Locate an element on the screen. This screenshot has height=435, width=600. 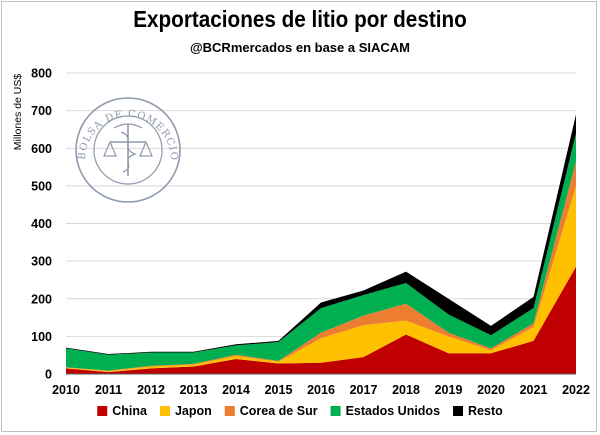
legend-label-china: China is located at coordinates (130, 411).